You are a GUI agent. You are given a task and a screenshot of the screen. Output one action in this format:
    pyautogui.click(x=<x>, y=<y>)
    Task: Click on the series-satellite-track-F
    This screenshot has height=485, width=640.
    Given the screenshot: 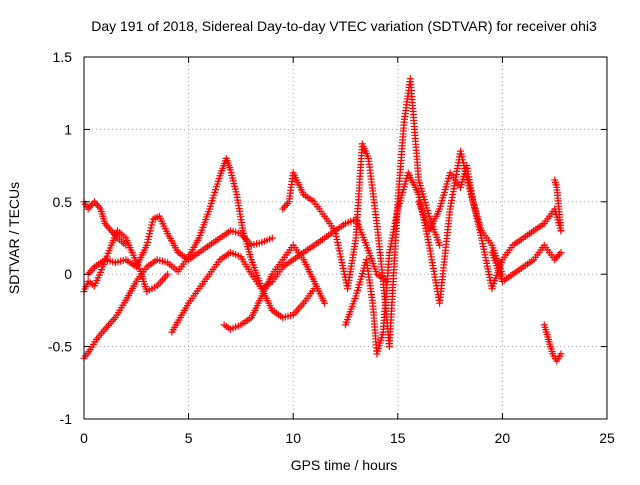 What is the action you would take?
    pyautogui.click(x=274, y=287)
    